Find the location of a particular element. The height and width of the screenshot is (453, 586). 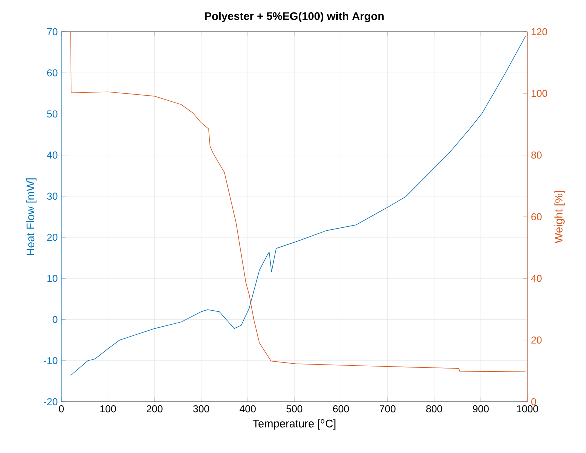

y2-tick-label: 100 is located at coordinates (540, 94).